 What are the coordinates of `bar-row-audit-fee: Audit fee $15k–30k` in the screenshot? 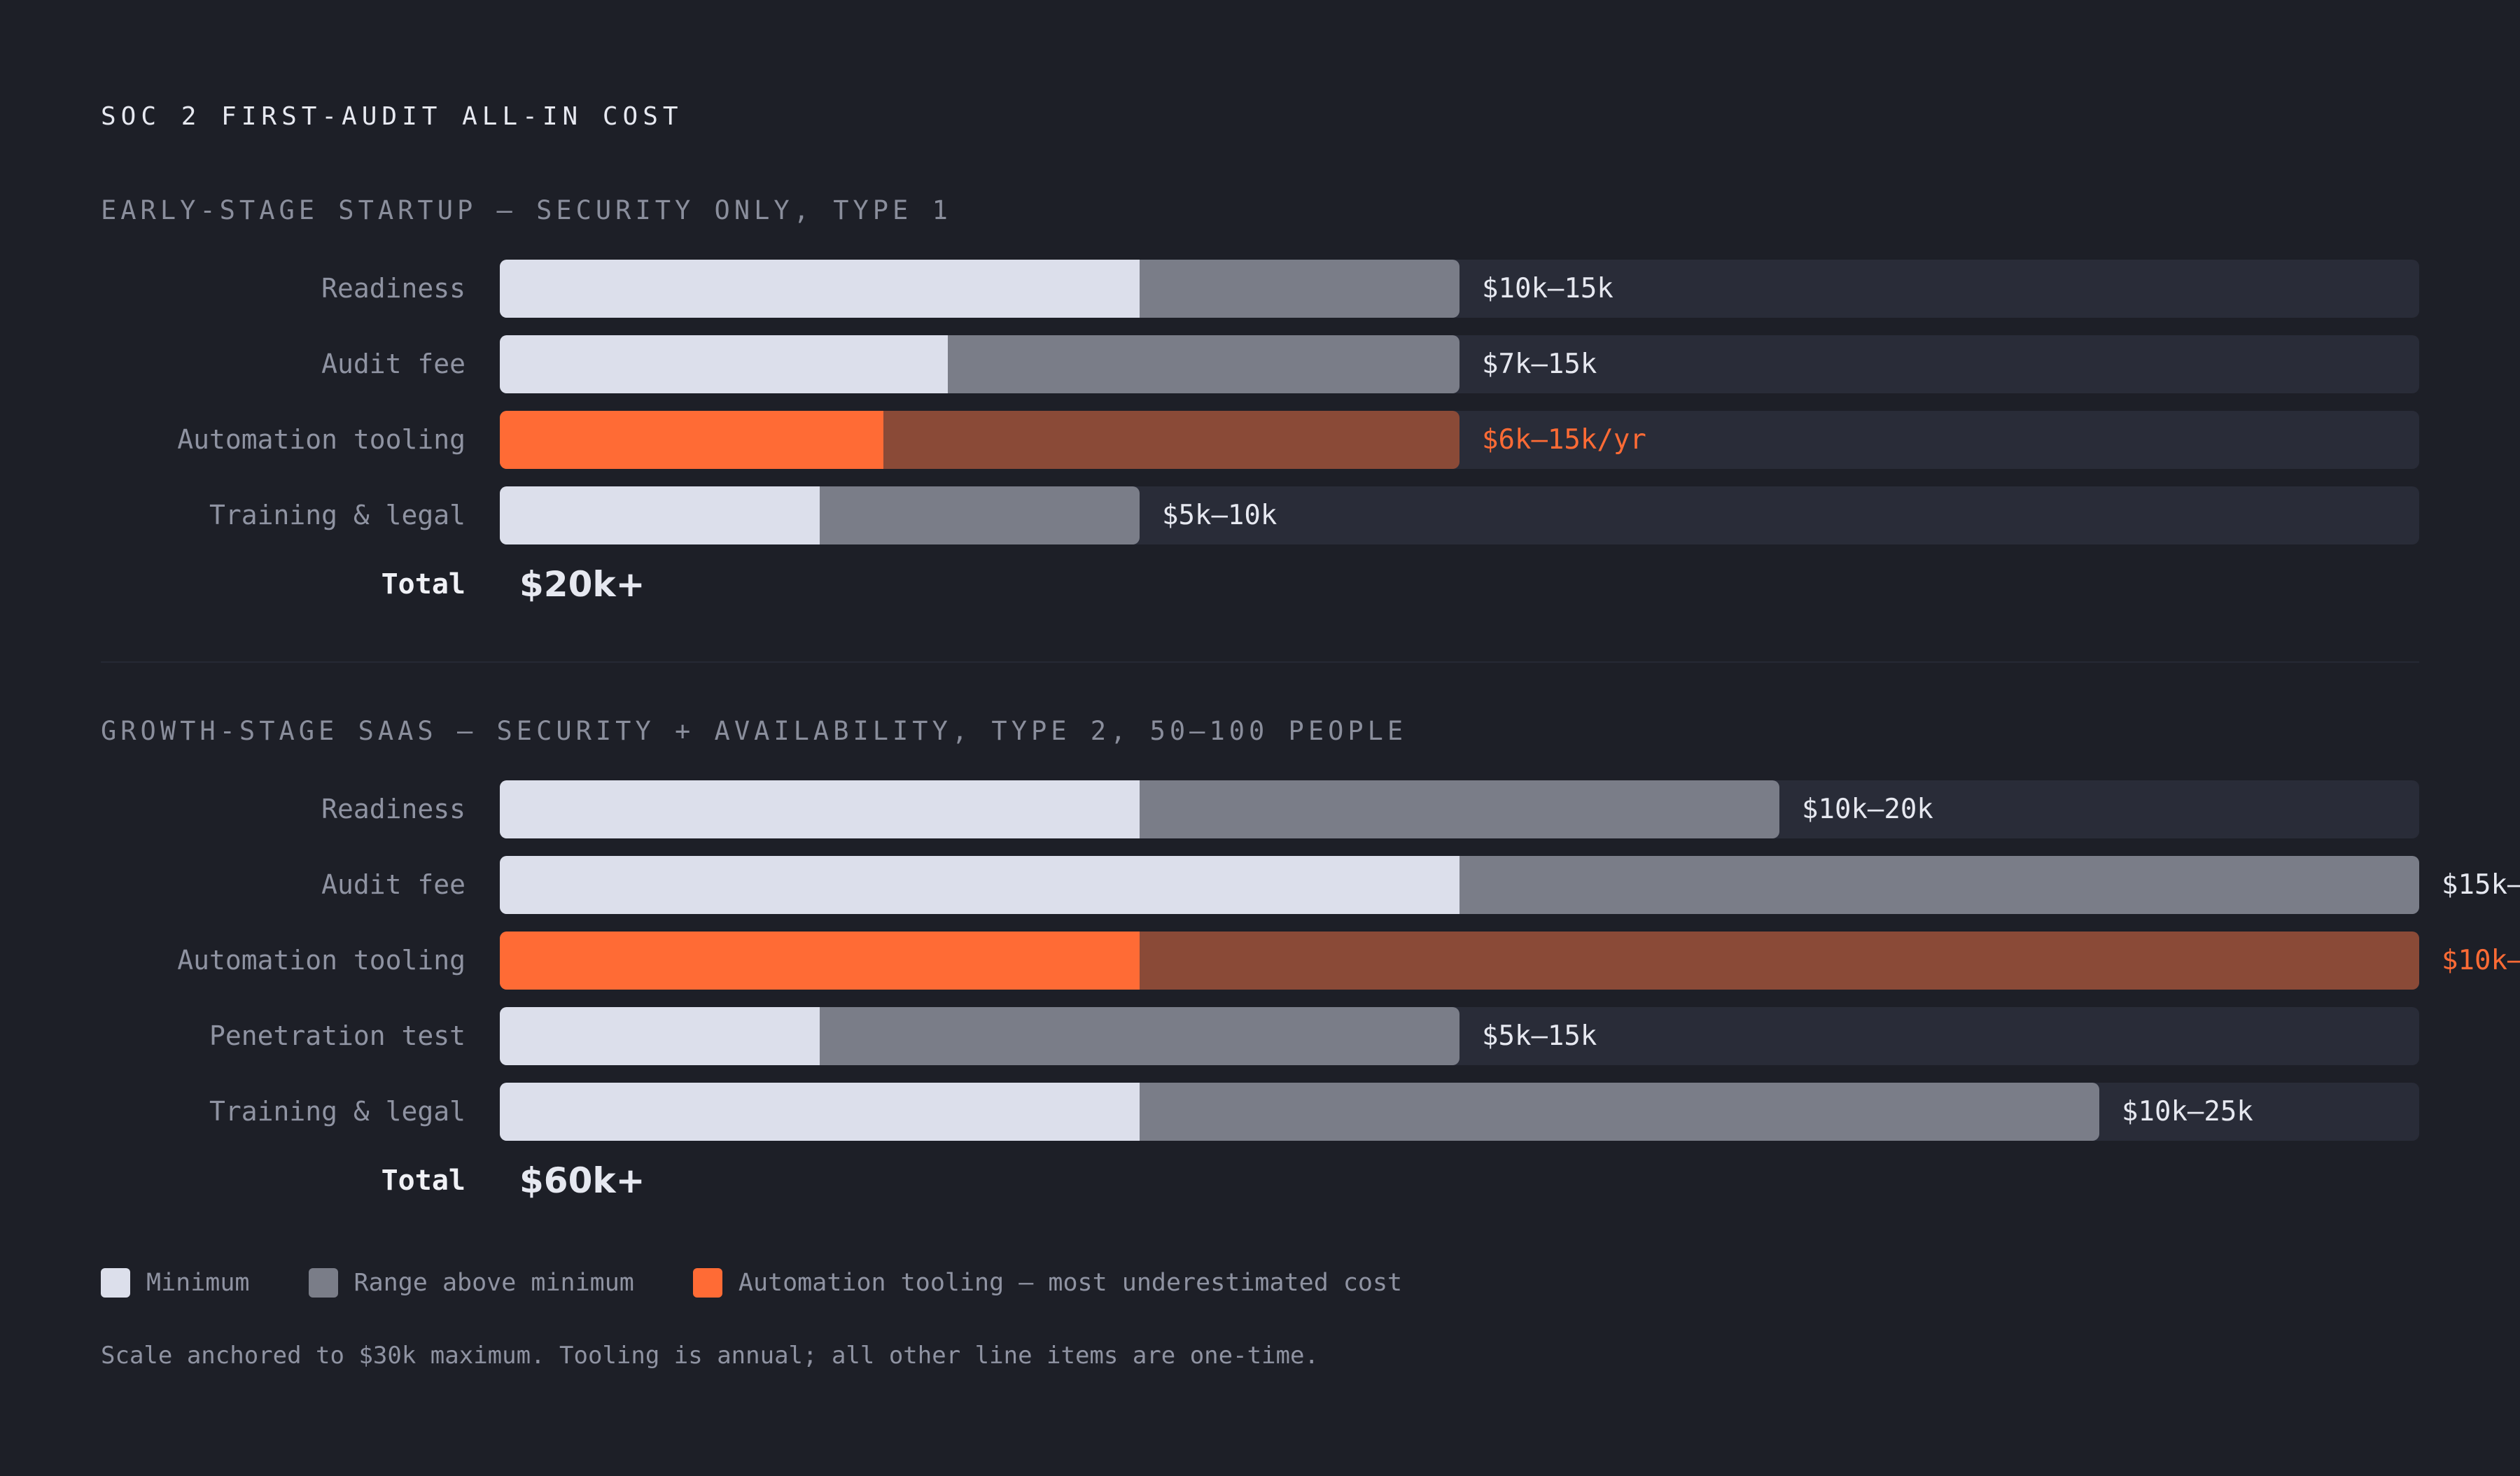 It's located at (1260, 885).